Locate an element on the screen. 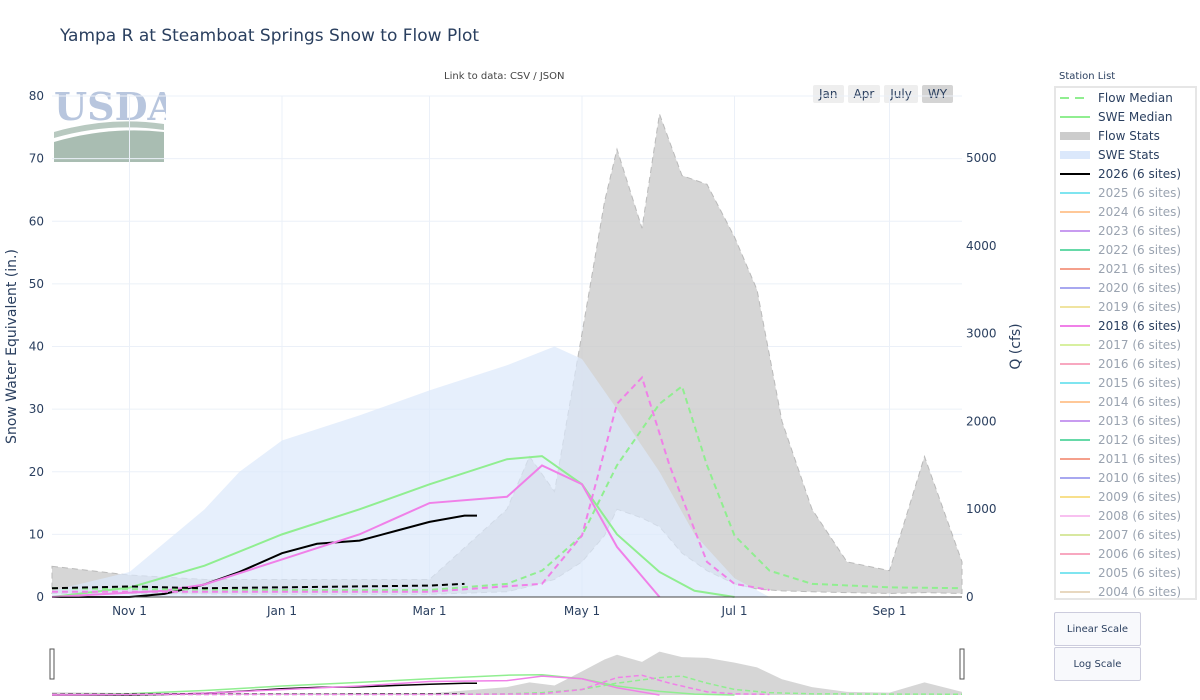  legend-item: SWE Median is located at coordinates (1125, 116).